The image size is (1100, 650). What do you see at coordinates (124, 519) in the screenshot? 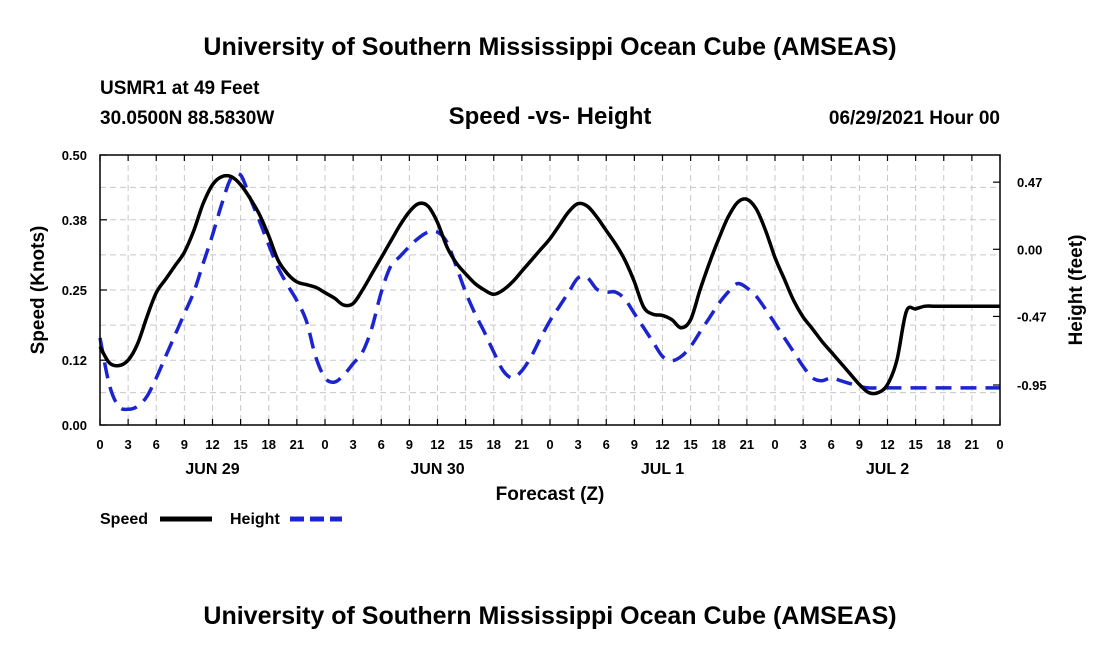
I see `legend-label-speed: Speed` at bounding box center [124, 519].